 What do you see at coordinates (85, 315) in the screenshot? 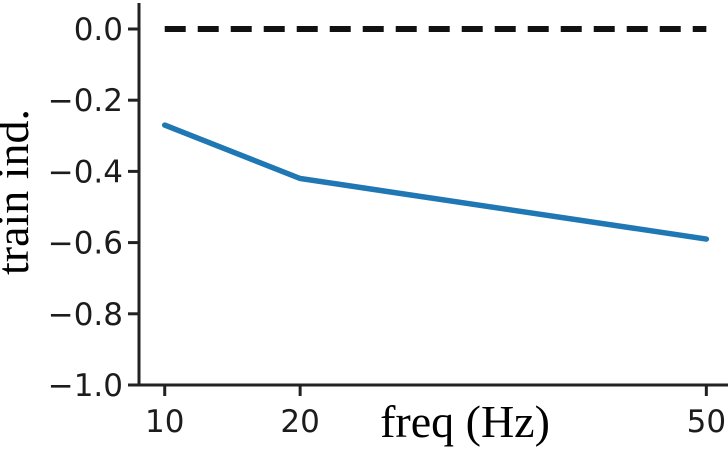
I see `y-tick-label: −0.8` at bounding box center [85, 315].